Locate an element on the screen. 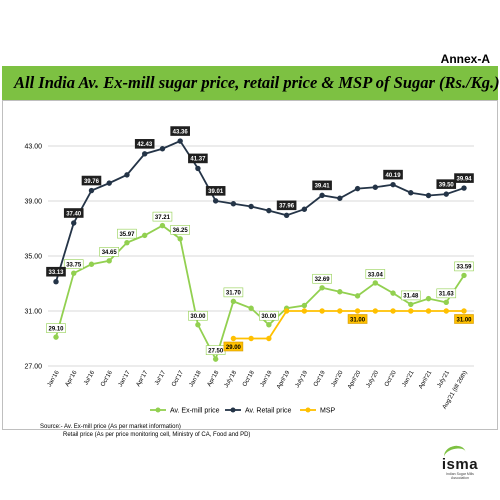  data-label: 37.40 is located at coordinates (74, 214).